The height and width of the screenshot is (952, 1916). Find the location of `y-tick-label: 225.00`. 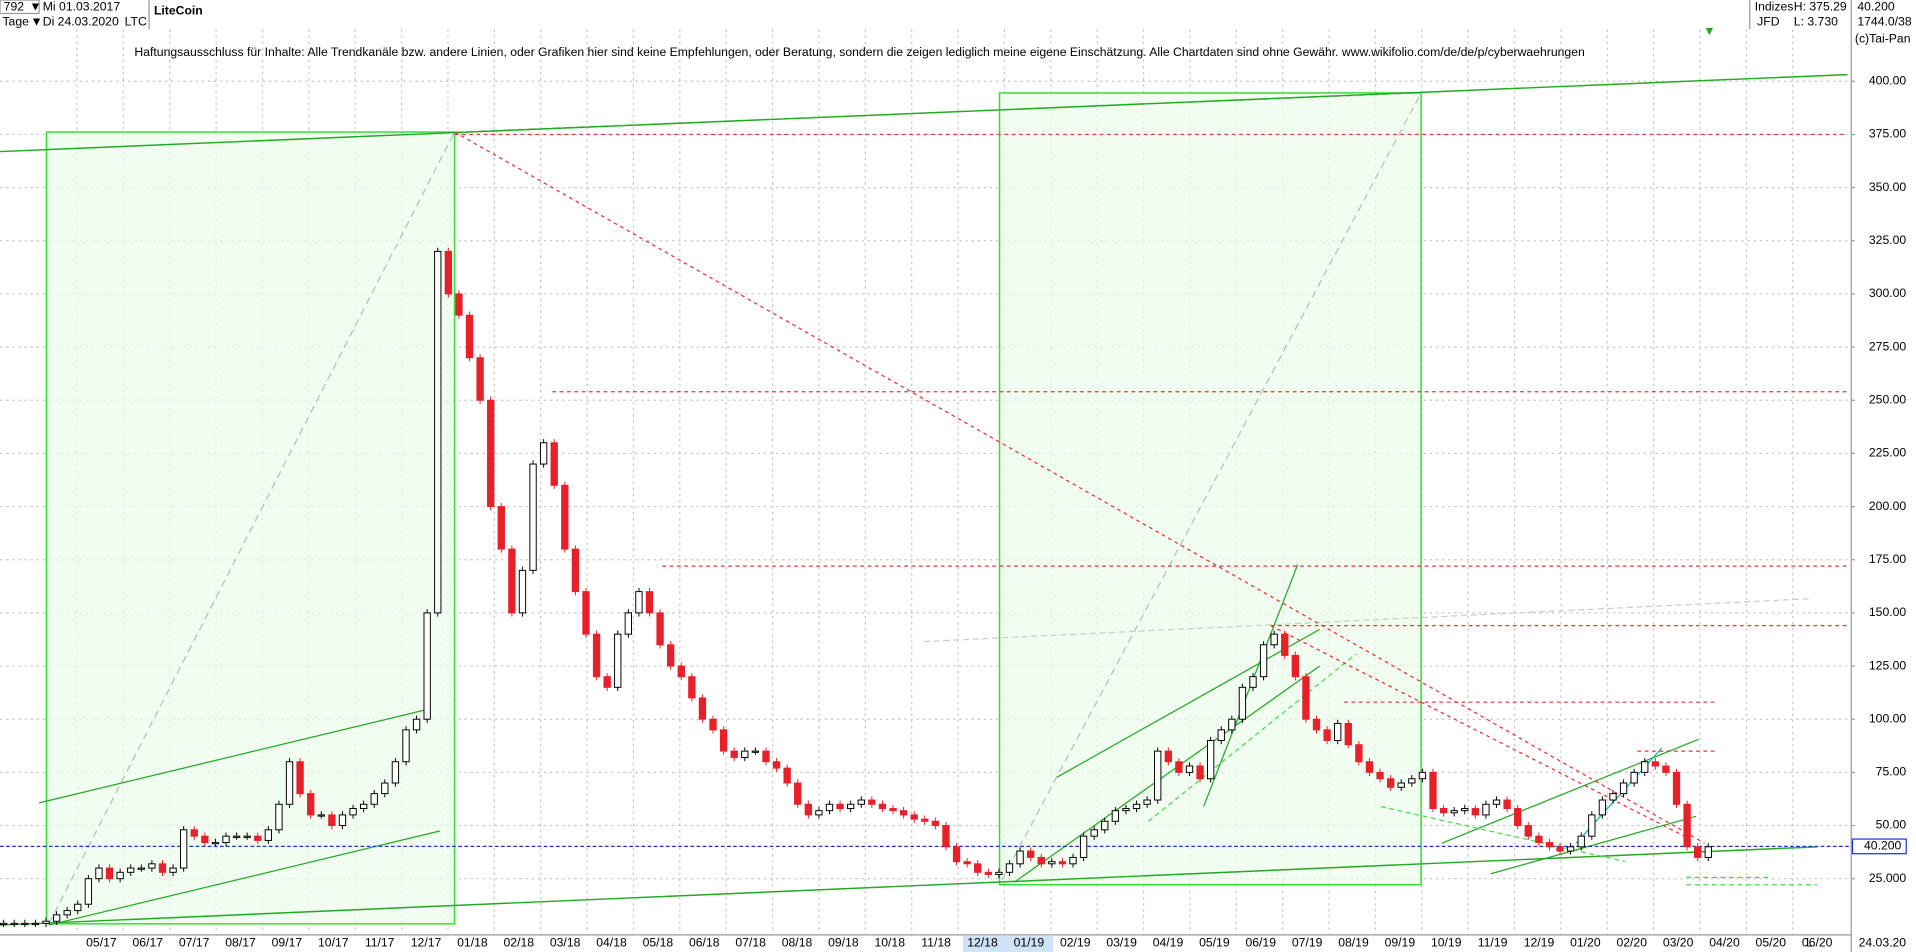

y-tick-label: 225.00 is located at coordinates (1888, 453).